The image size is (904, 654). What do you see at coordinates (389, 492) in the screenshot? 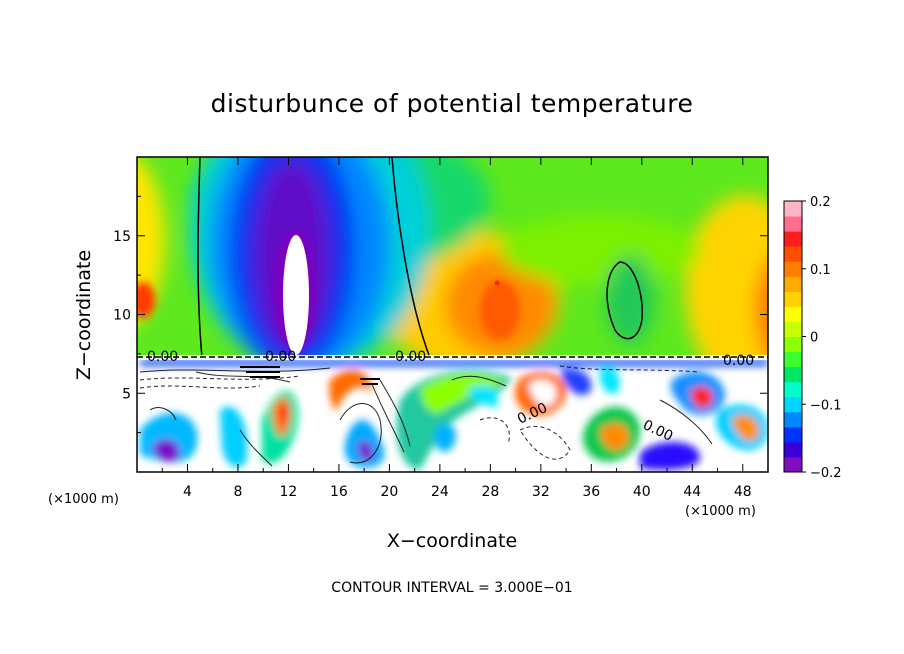
I see `x-tick-label: 20` at bounding box center [389, 492].